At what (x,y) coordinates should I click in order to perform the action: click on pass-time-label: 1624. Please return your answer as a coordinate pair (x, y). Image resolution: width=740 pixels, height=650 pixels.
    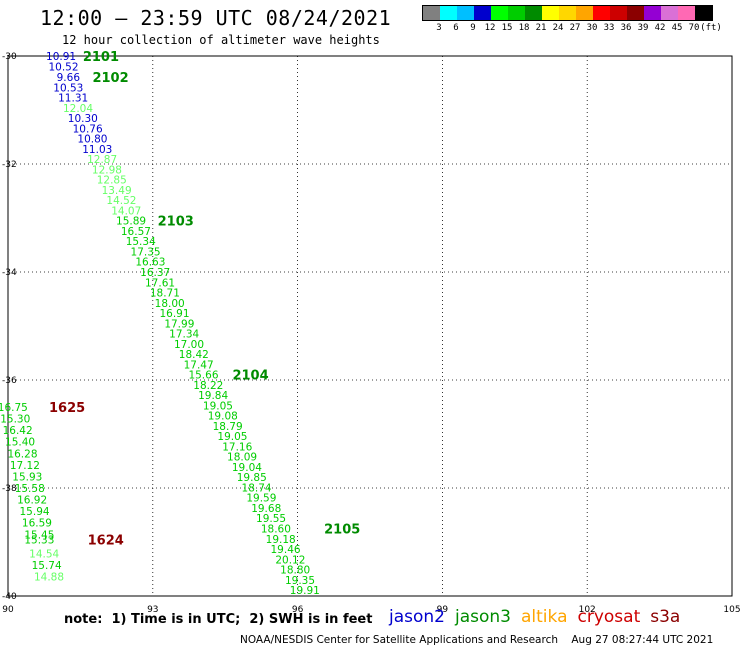
    Looking at the image, I should click on (106, 540).